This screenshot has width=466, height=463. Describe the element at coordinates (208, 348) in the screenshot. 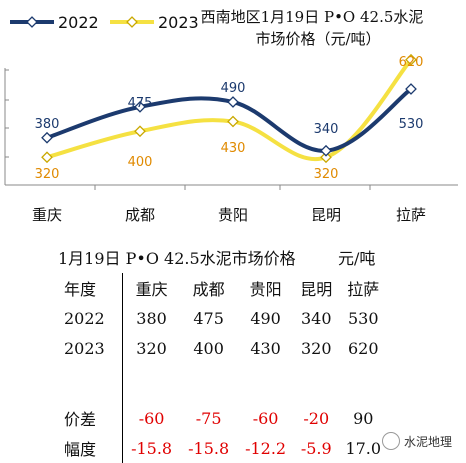

I see `cell: 400` at that location.